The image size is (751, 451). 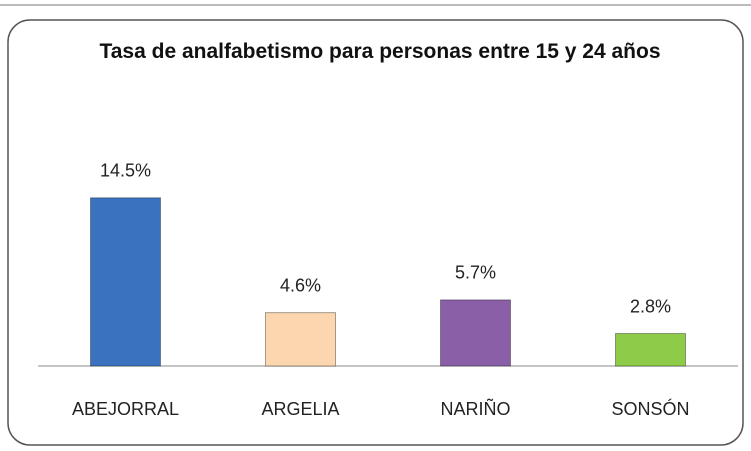 I want to click on x-tick-label: NARIÑO, so click(x=475, y=408).